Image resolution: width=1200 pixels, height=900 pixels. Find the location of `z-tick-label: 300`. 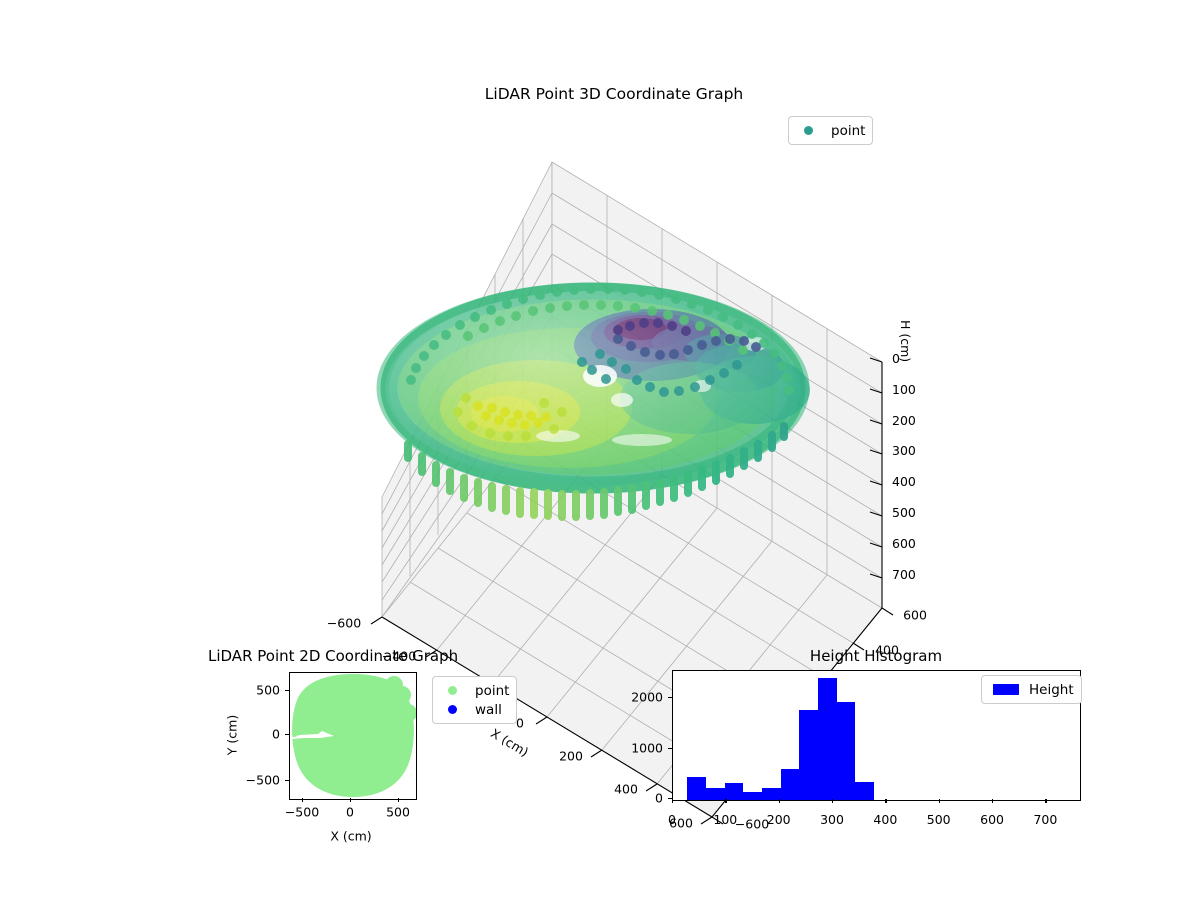

z-tick-label: 300 is located at coordinates (904, 450).